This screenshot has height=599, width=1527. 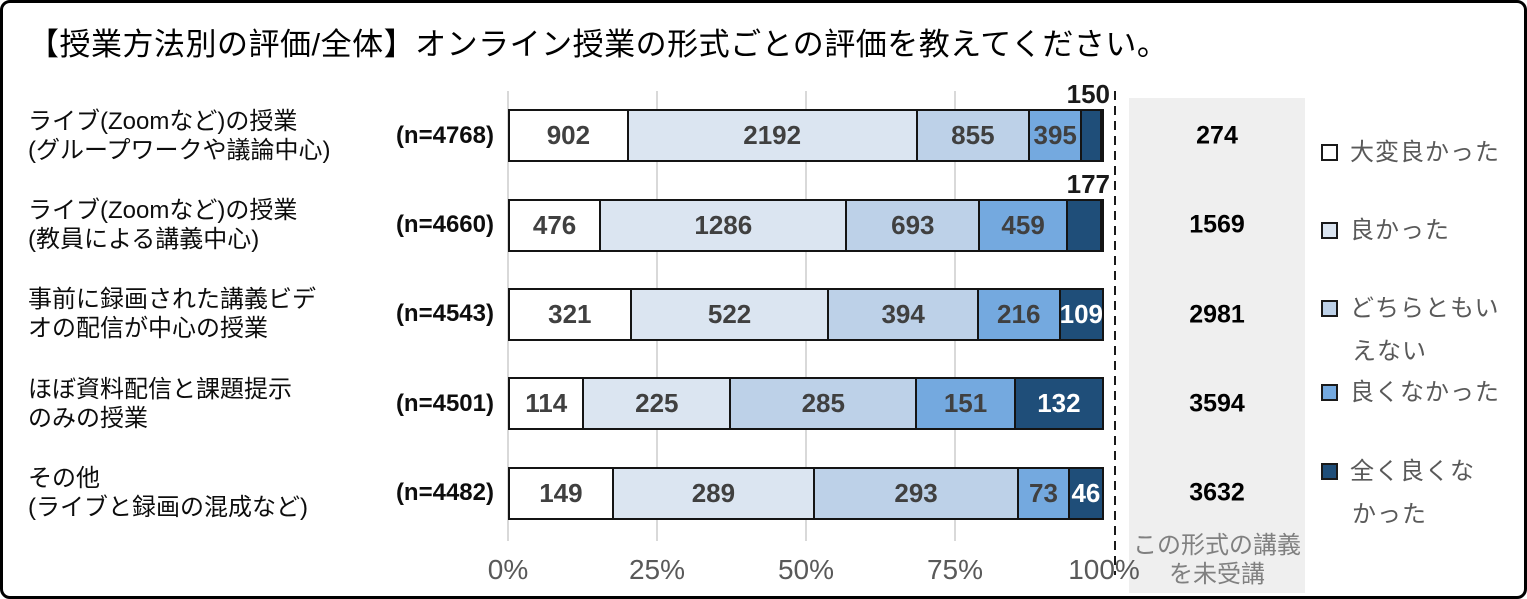 I want to click on x-axis: 0% 25% 50% 75% 100%, so click(x=763, y=572).